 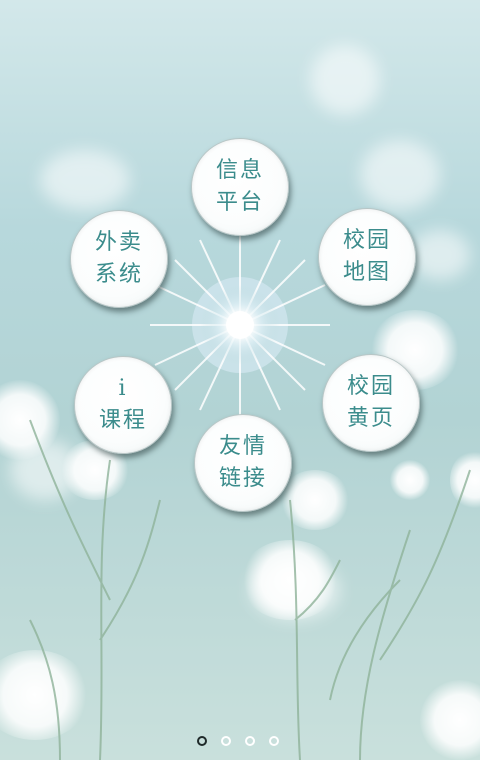 What do you see at coordinates (242, 446) in the screenshot?
I see `node-label-line1: 友情` at bounding box center [242, 446].